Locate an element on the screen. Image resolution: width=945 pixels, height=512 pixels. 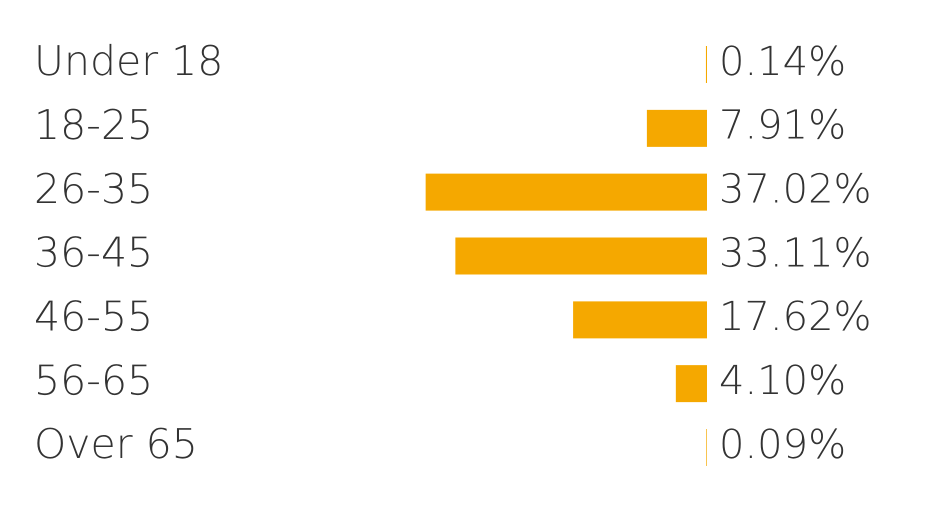
y-tick-label: Under 18 is located at coordinates (129, 61).